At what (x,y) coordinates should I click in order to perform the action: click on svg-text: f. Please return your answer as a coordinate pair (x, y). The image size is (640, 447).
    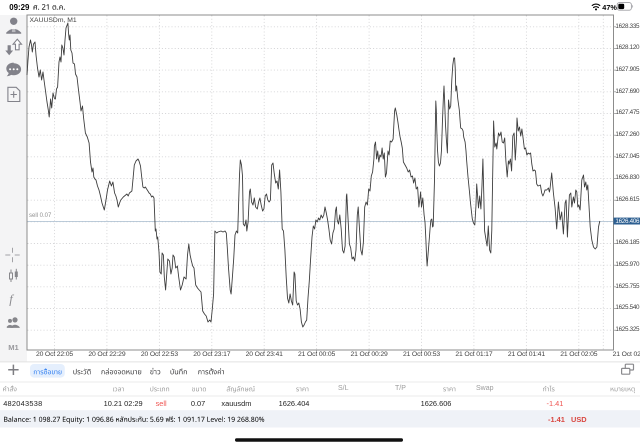
    Looking at the image, I should click on (11, 300).